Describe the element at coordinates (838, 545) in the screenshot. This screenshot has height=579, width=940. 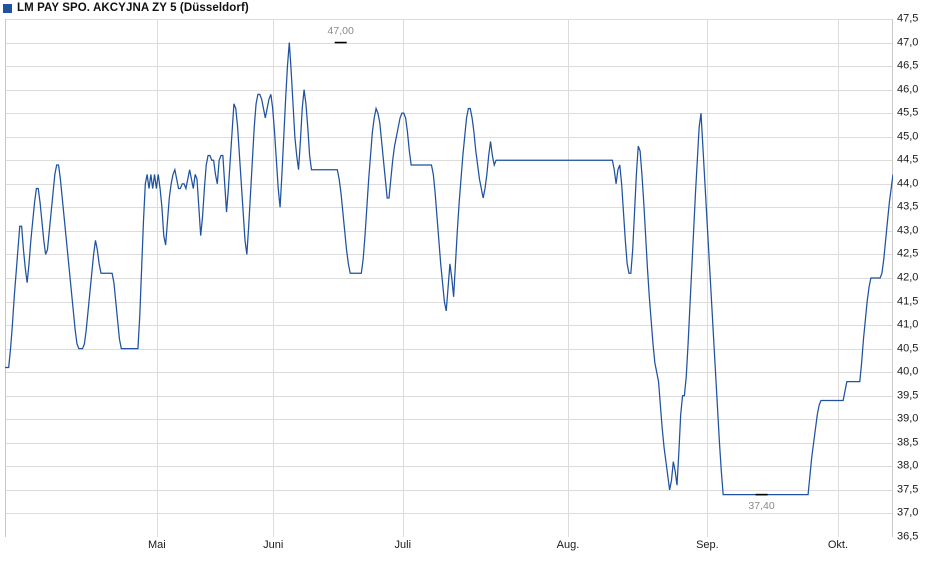
I see `x-axis-tick-label: Okt.` at that location.